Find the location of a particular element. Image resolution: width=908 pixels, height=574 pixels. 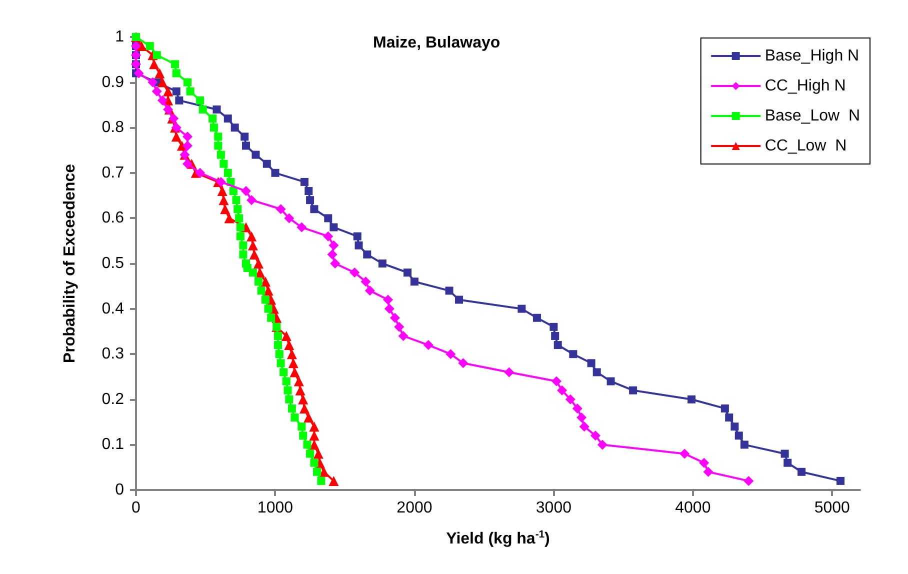

x-tick-label: 1000 is located at coordinates (275, 508).